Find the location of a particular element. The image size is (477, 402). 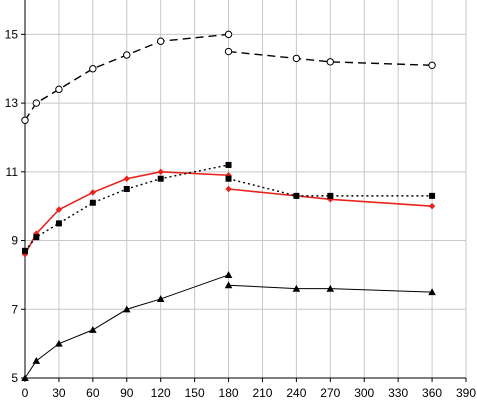

x-tick-label: 0 is located at coordinates (25, 393).